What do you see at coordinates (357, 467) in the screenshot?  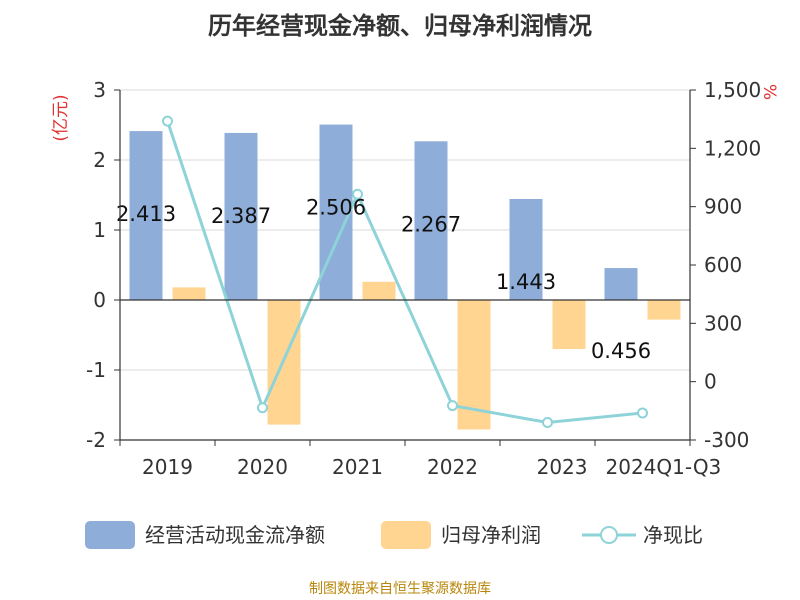 I see `x-tick-label: 2021` at bounding box center [357, 467].